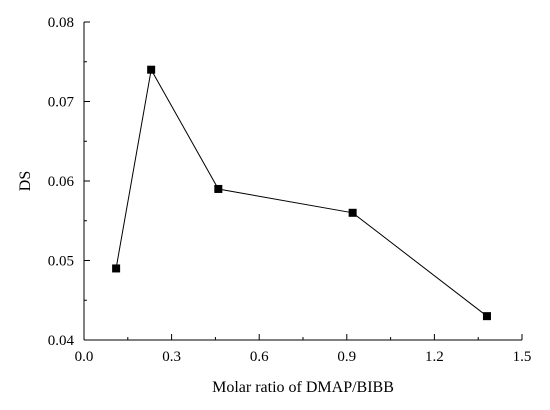 The width and height of the screenshot is (550, 410). I want to click on y-tick-label: 0.07, so click(61, 103).